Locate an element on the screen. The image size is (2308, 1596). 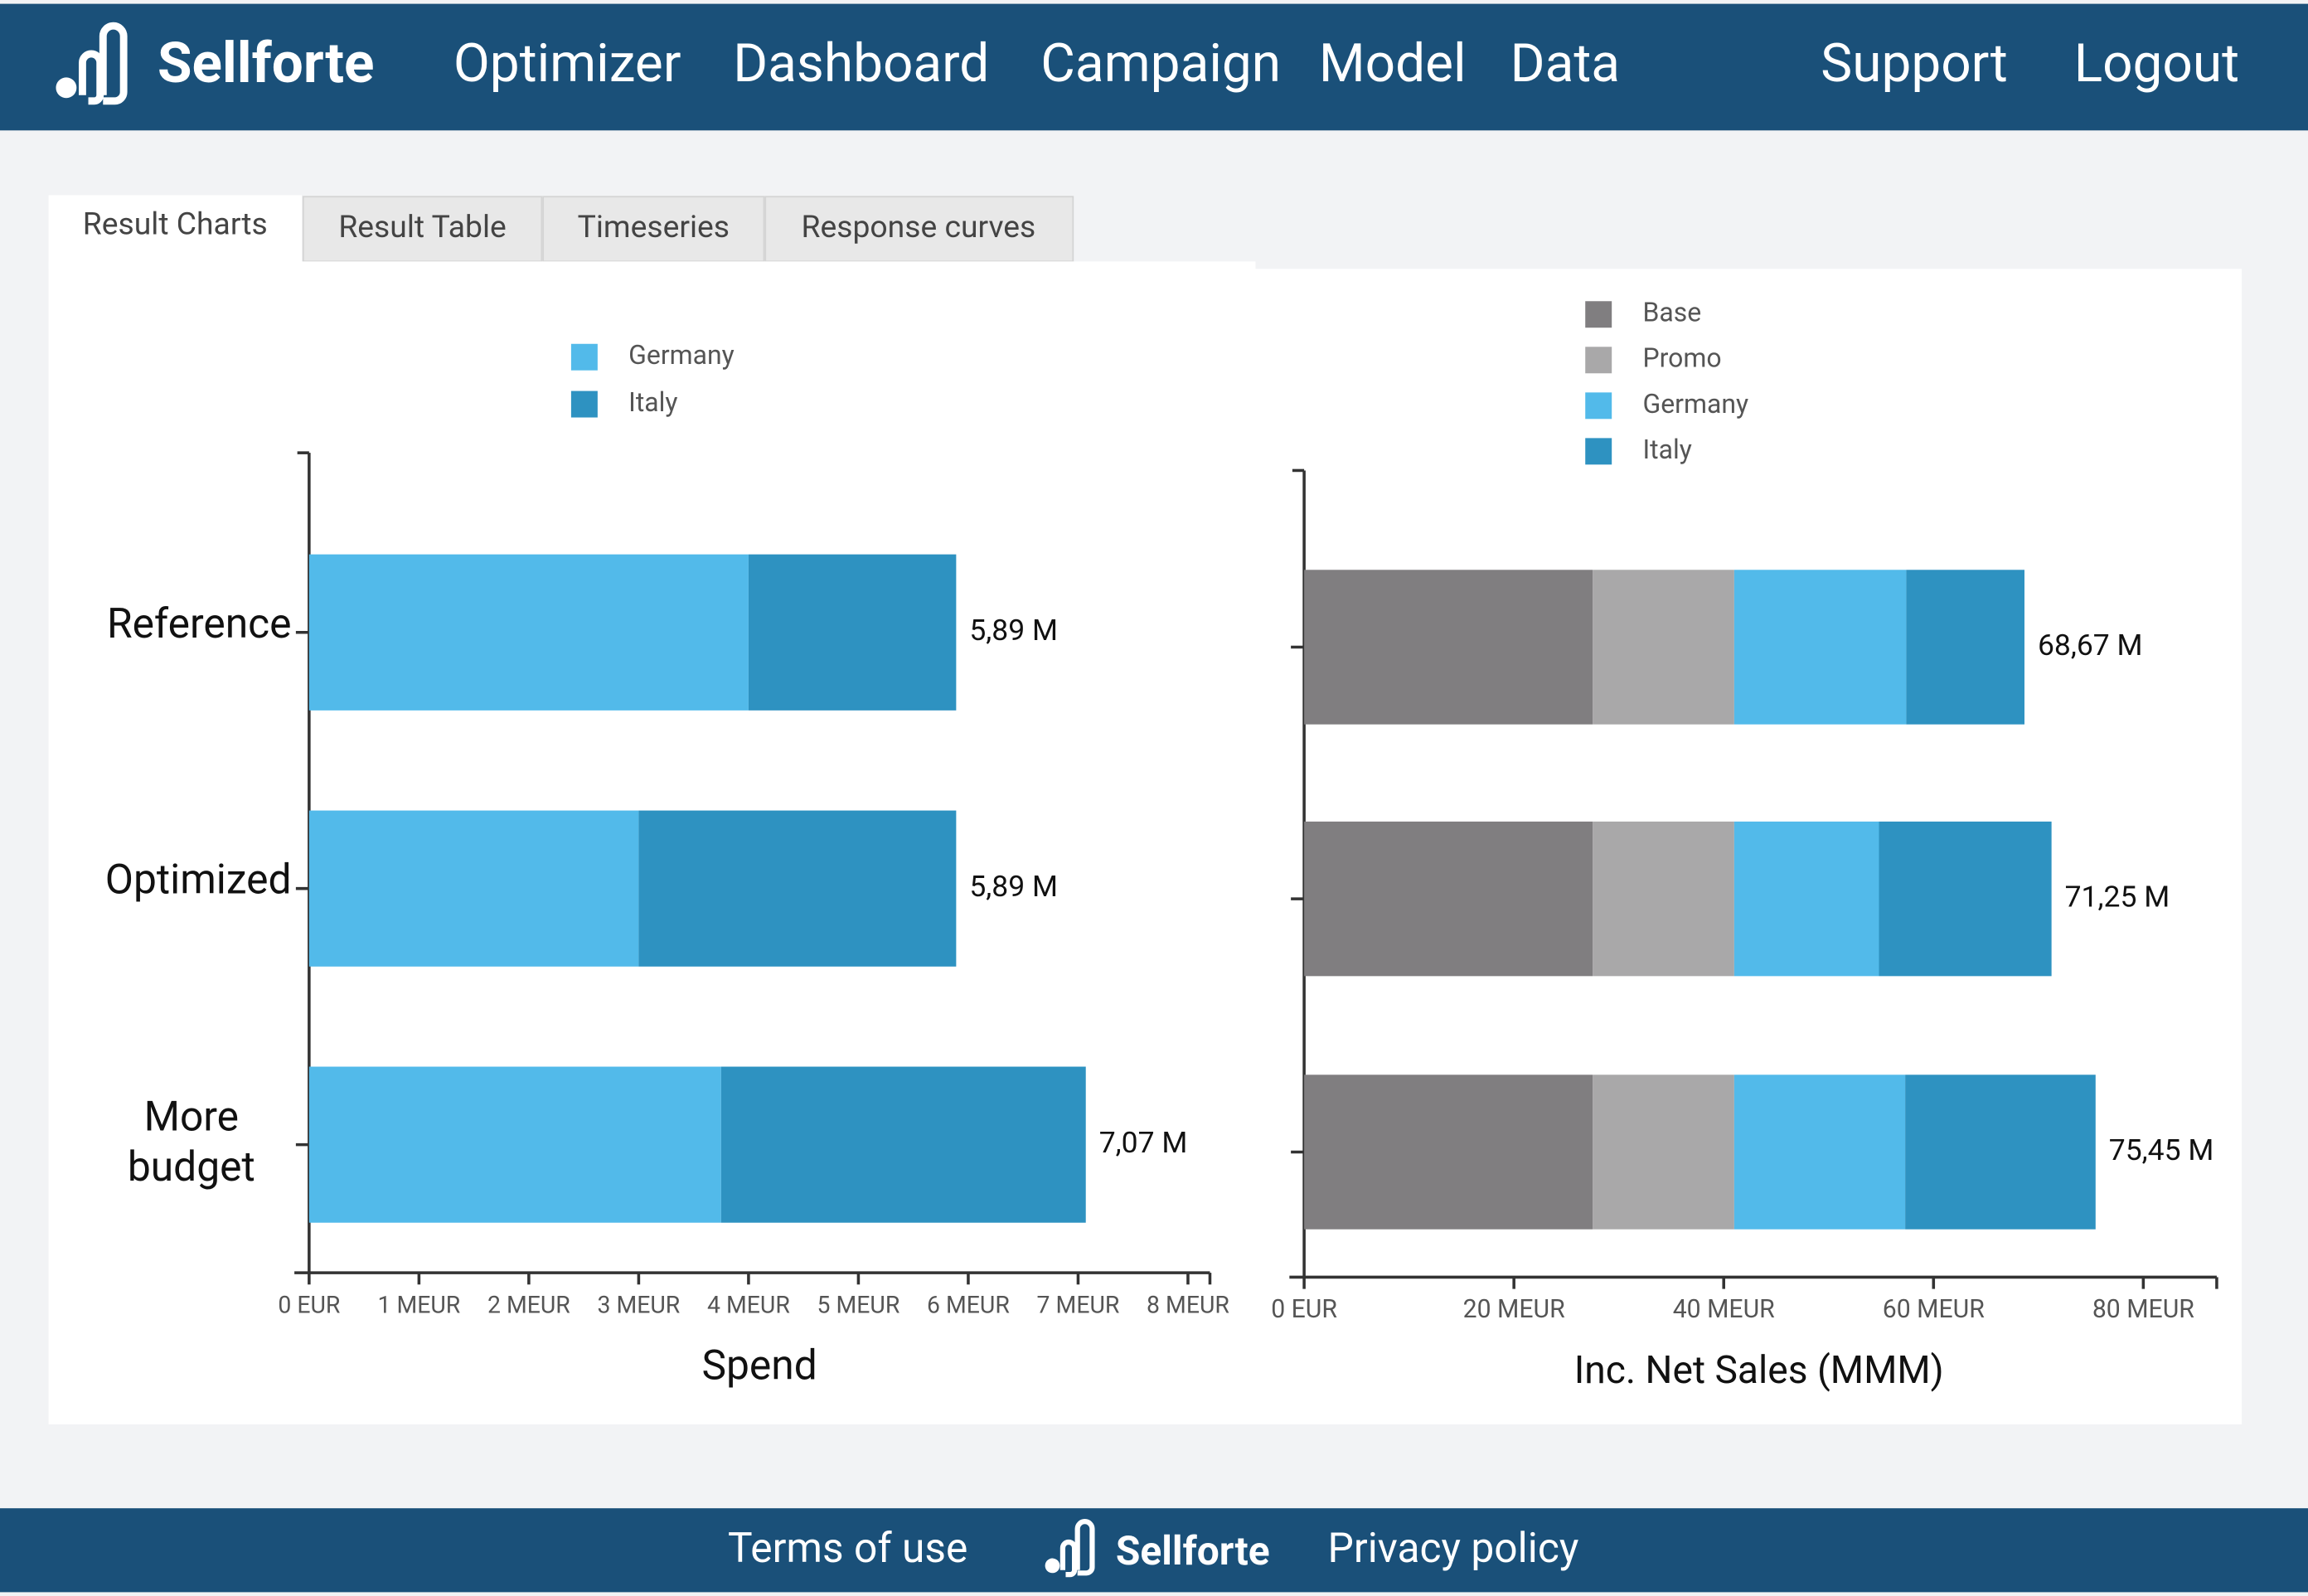
x-tick-label: 1 MEUR is located at coordinates (418, 1305).